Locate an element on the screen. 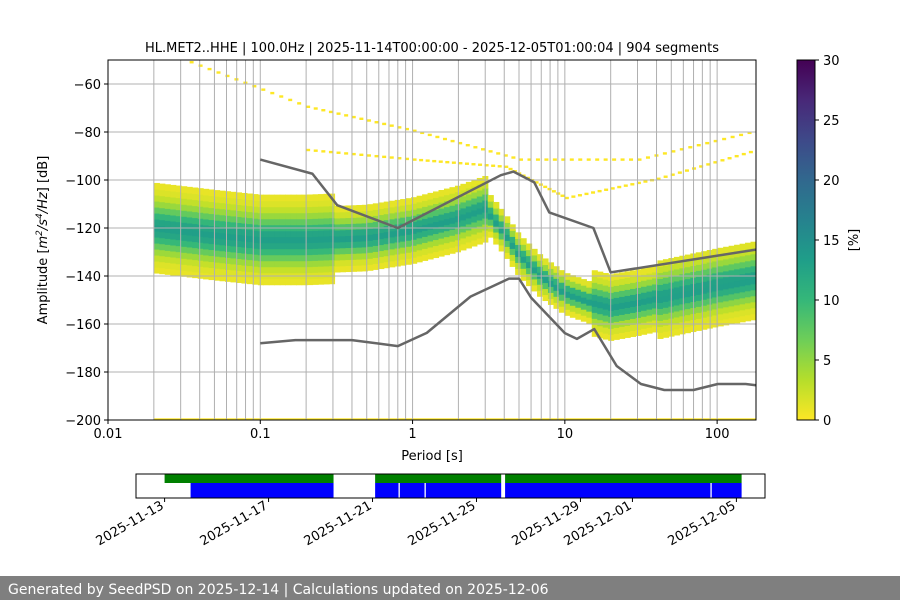 This screenshot has height=604, width=900. timeline-green-bar is located at coordinates (438, 478).